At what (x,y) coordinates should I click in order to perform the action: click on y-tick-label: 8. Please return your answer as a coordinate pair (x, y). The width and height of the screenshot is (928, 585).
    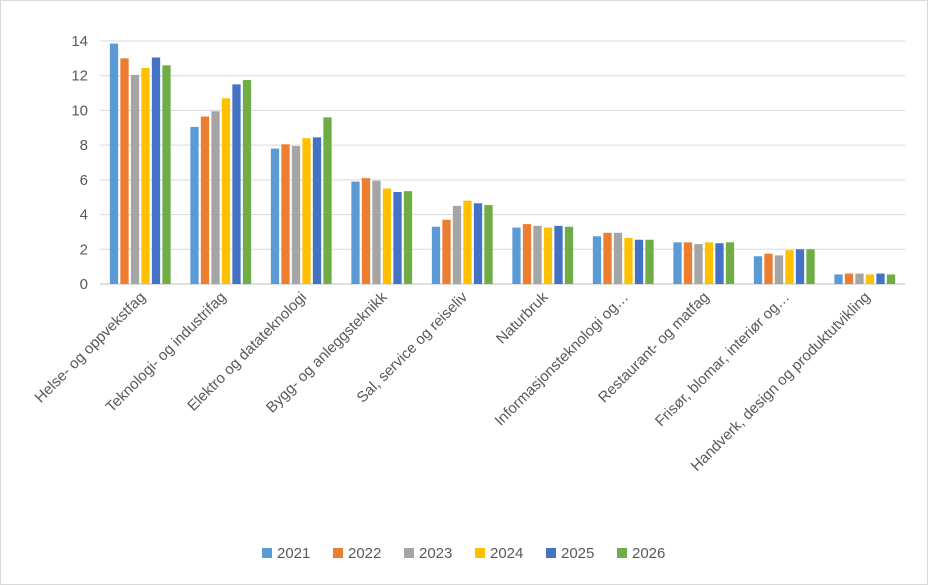
    Looking at the image, I should click on (84, 145).